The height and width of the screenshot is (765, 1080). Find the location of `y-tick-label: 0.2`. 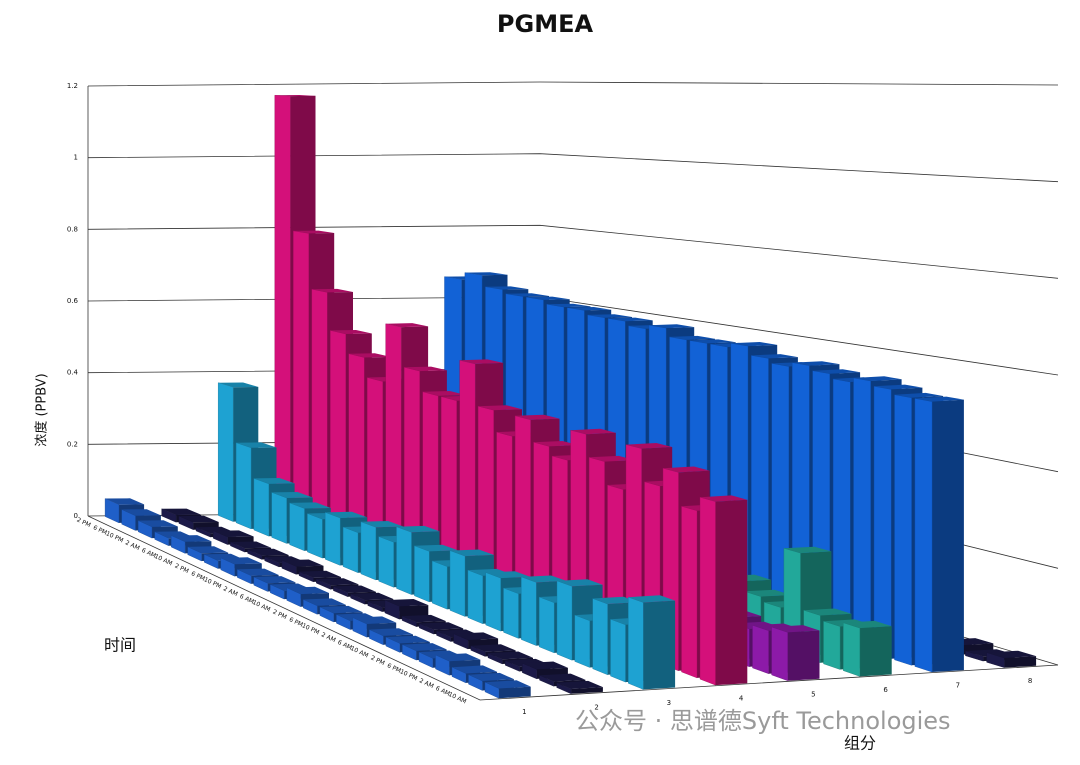

y-tick-label: 0.2 is located at coordinates (72, 444).